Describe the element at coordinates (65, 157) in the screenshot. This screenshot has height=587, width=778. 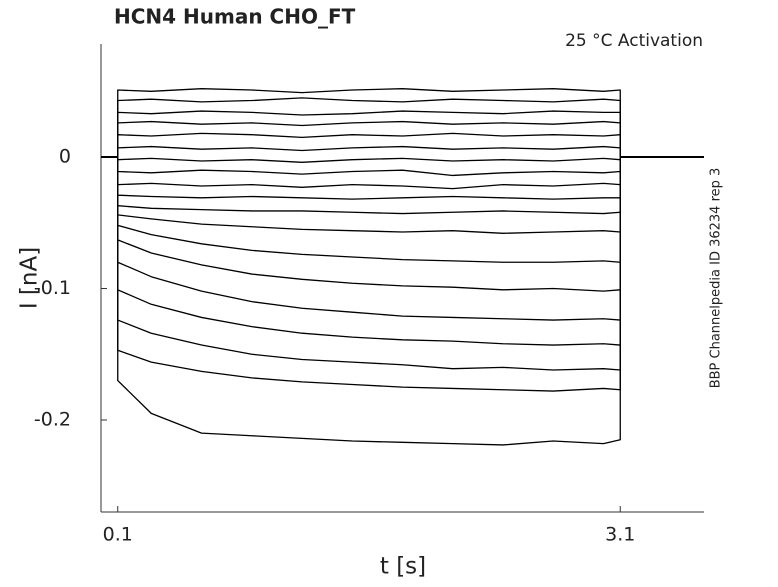
I see `y-tick-label: 0` at that location.